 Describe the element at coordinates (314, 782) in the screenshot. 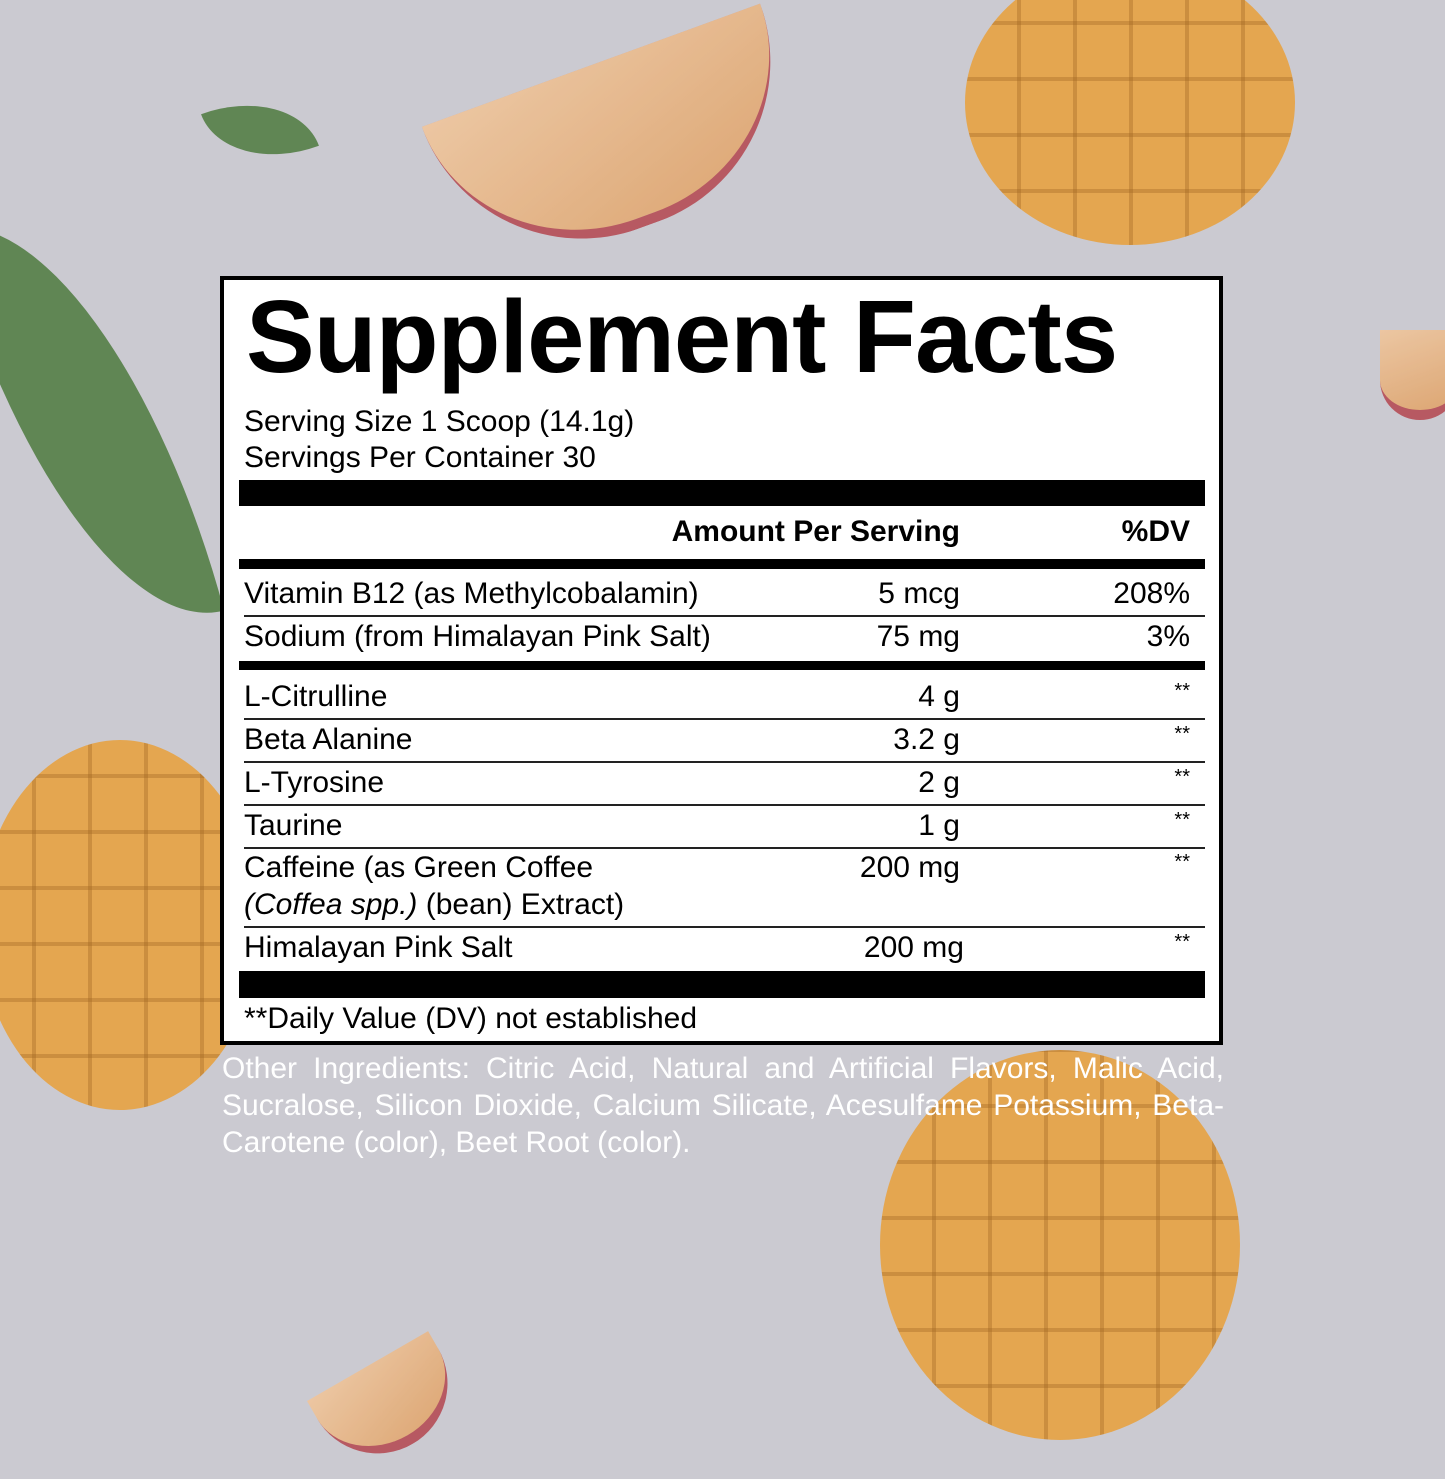

I see `ingredient-name: L-Tyrosine` at that location.